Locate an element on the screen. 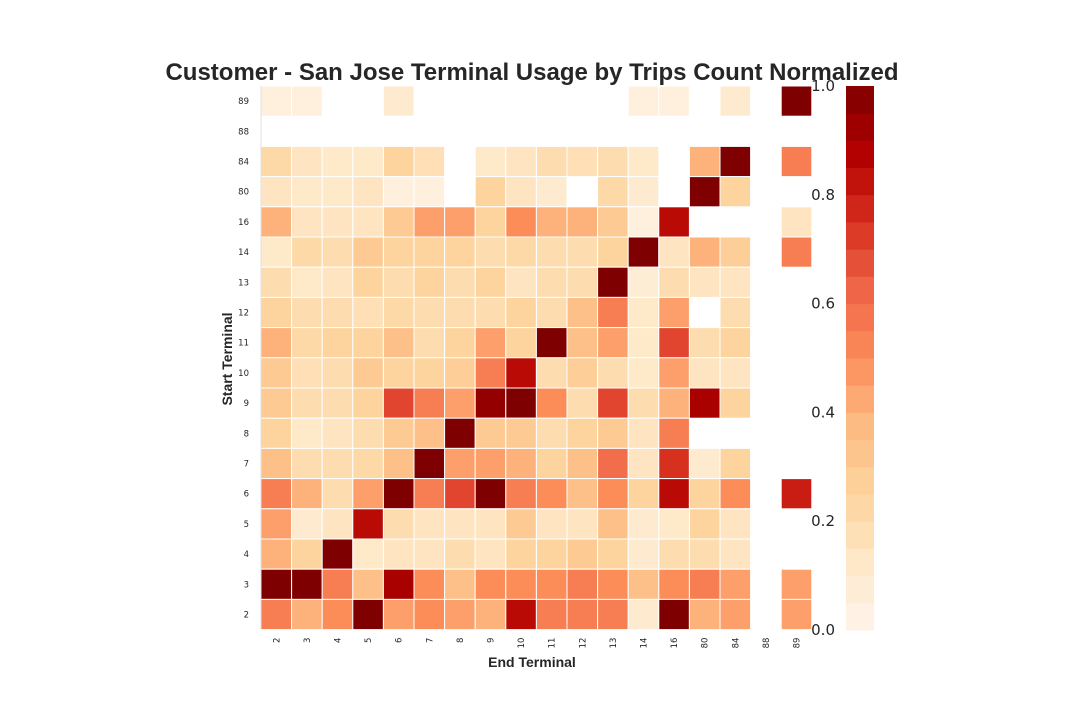  y-tick-label: 9 is located at coordinates (246, 404).